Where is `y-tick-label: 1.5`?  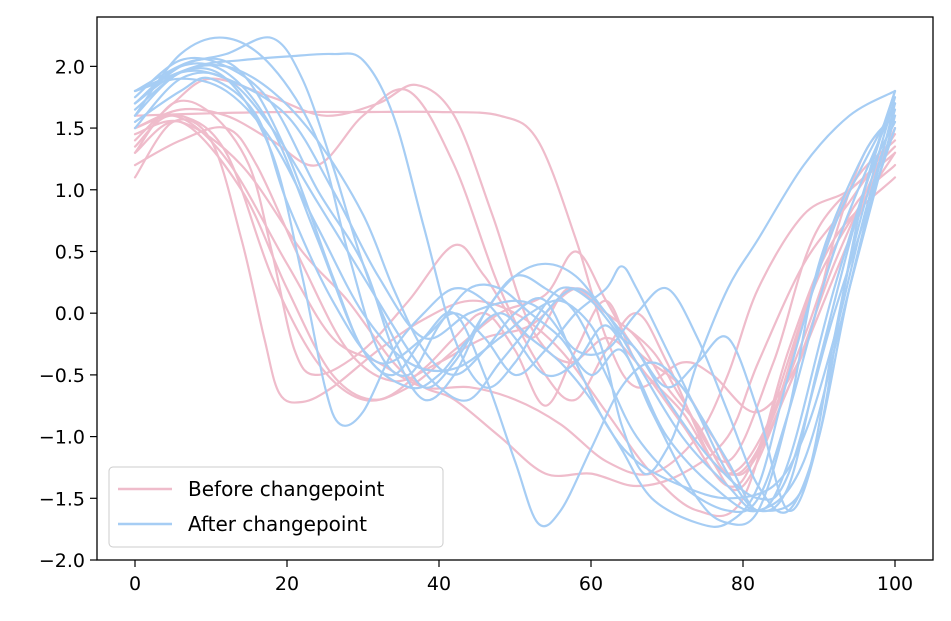
y-tick-label: 1.5 is located at coordinates (70, 129).